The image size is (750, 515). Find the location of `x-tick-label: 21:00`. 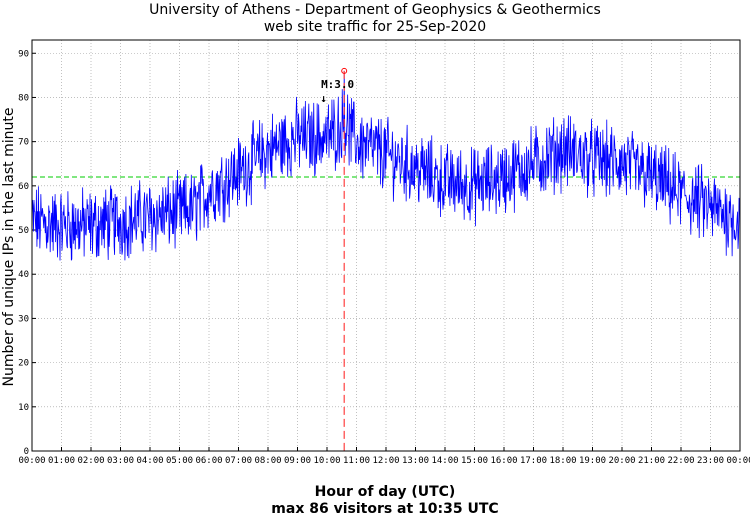

x-tick-label: 21:00 is located at coordinates (651, 461).